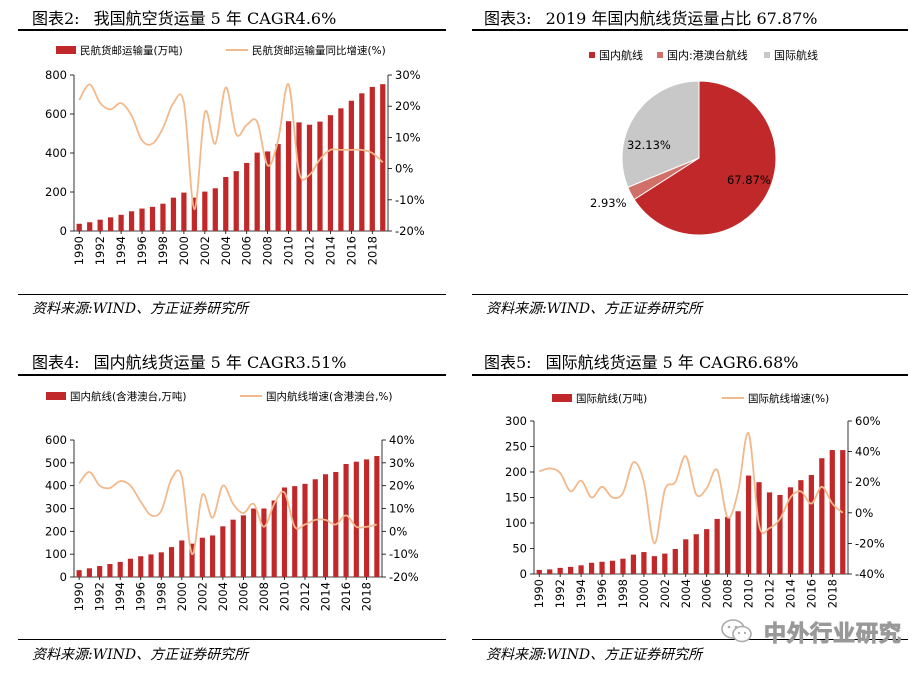  What do you see at coordinates (56, 440) in the screenshot?
I see `y-left-tick-label: 600` at bounding box center [56, 440].